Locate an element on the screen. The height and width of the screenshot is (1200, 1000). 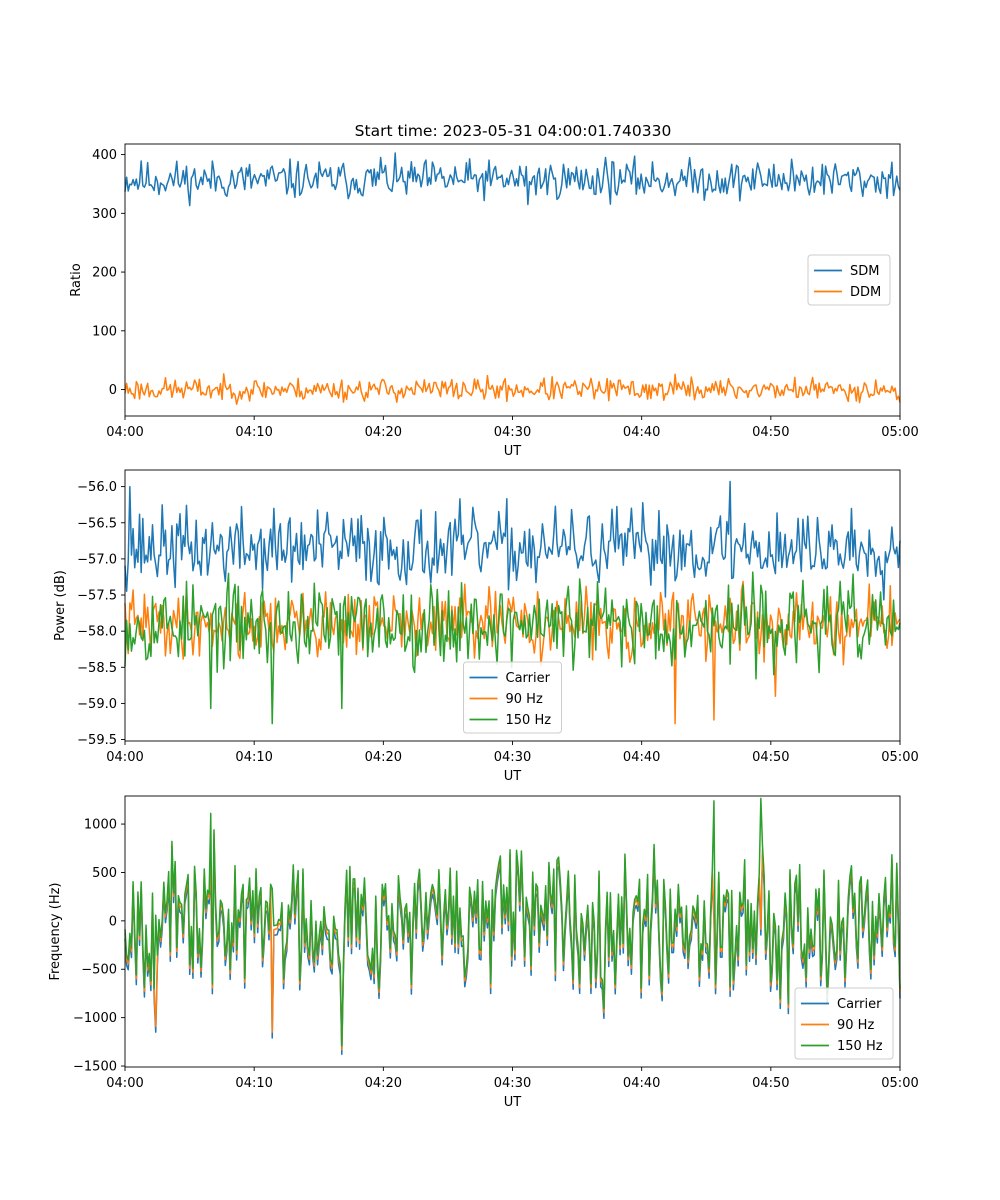
y-tick-label: −57.0 is located at coordinates (97, 559).